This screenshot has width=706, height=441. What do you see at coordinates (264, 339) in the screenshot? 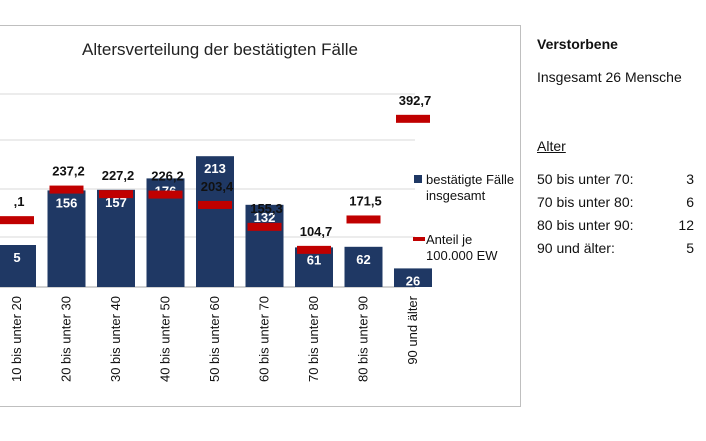
I see `x-tick-label: 60 bis unter 70` at bounding box center [264, 339].